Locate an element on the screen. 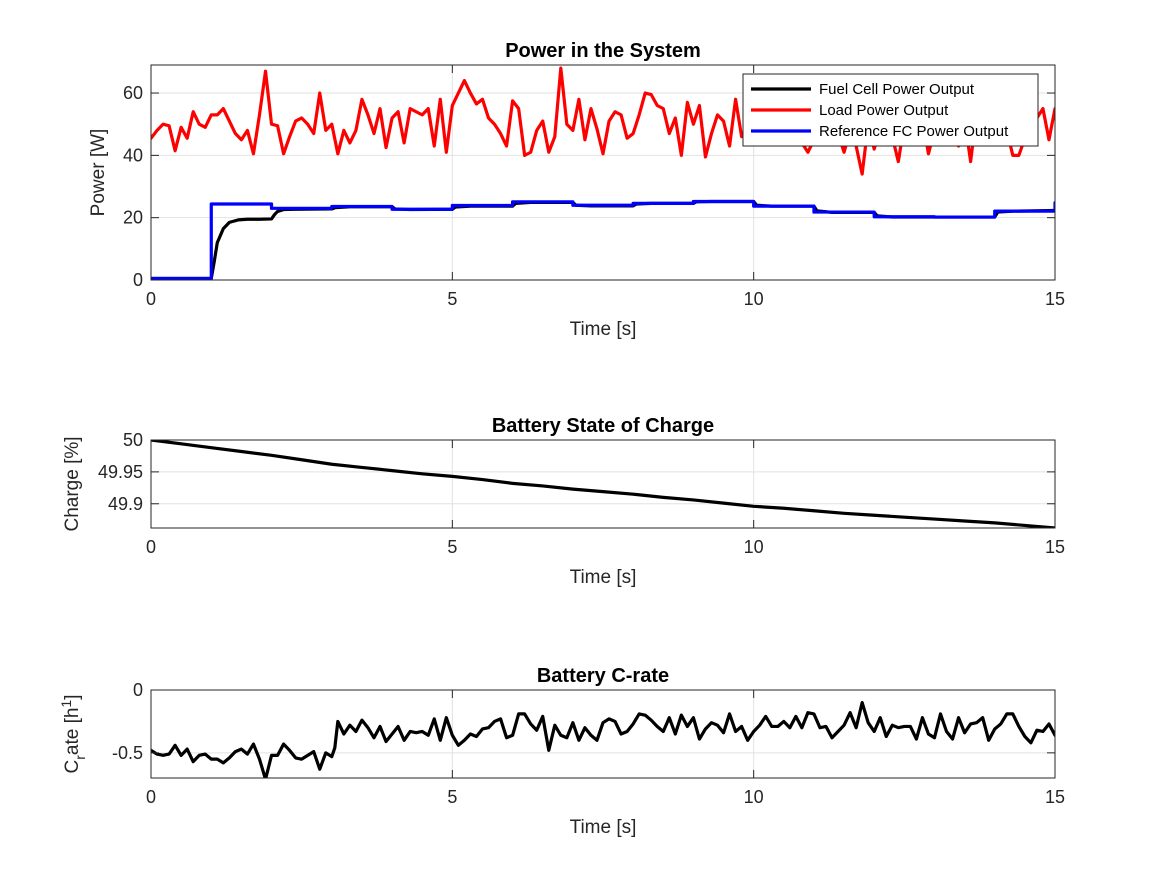 The width and height of the screenshot is (1167, 875). legend-entry: Reference FC Power Output is located at coordinates (914, 131).